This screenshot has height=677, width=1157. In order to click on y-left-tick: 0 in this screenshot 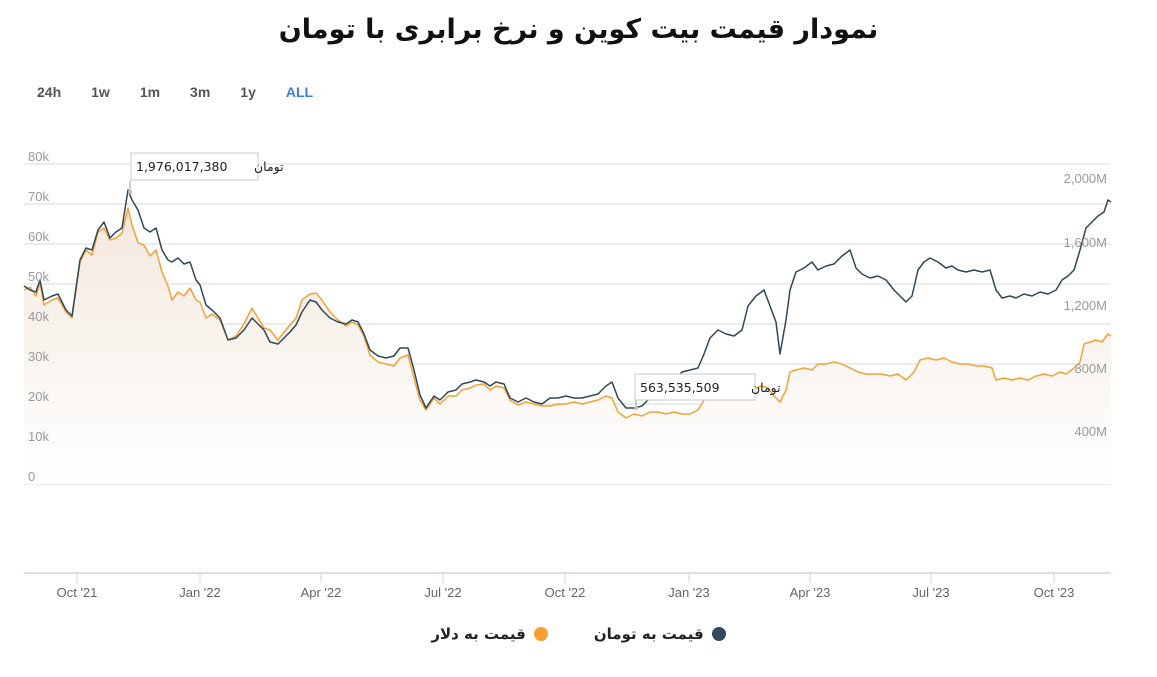, I will do `click(31, 476)`.